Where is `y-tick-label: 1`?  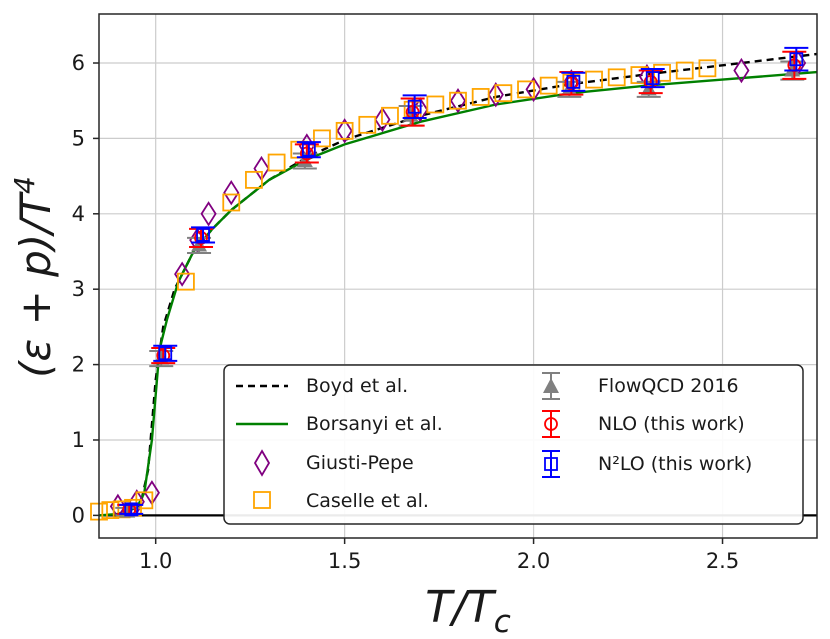 y-tick-label: 1 is located at coordinates (78, 440).